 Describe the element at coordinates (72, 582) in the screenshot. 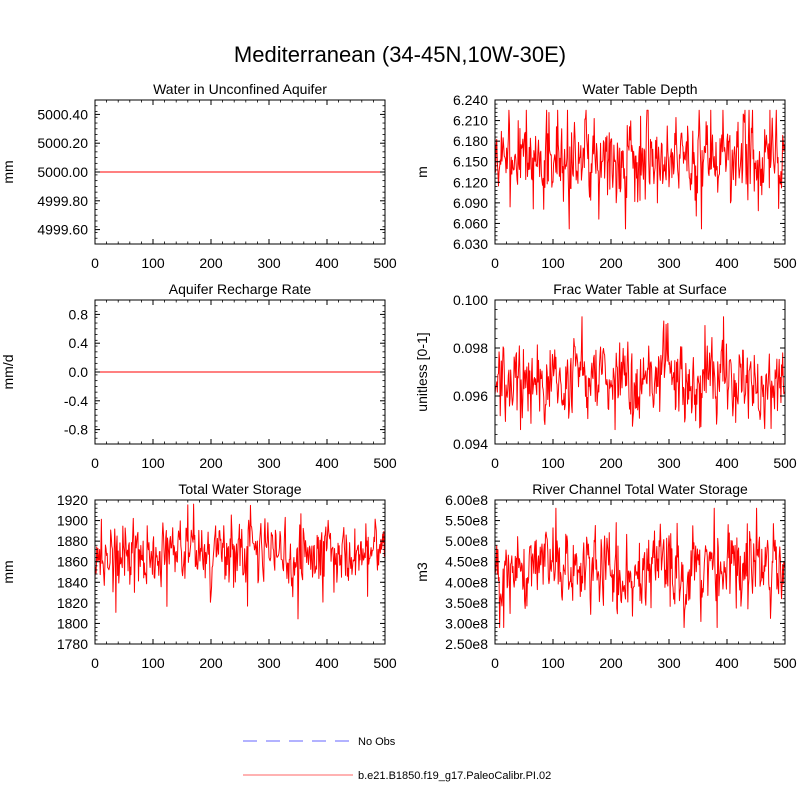

I see `y-tick-label: 1840` at that location.